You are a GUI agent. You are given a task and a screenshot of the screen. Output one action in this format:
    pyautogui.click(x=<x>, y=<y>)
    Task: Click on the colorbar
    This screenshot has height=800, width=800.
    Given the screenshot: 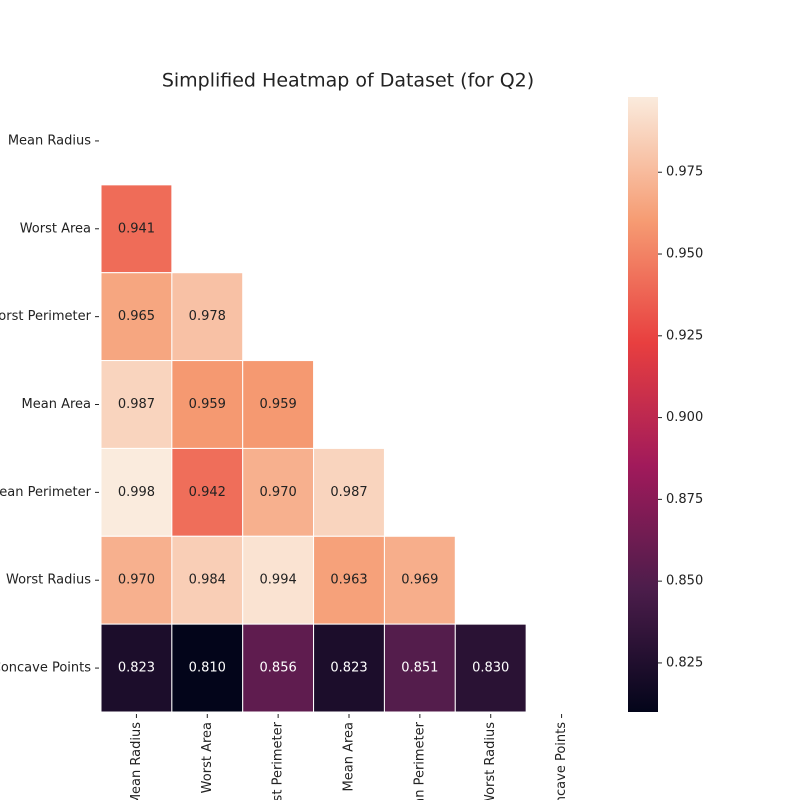 What is the action you would take?
    pyautogui.click(x=643, y=404)
    